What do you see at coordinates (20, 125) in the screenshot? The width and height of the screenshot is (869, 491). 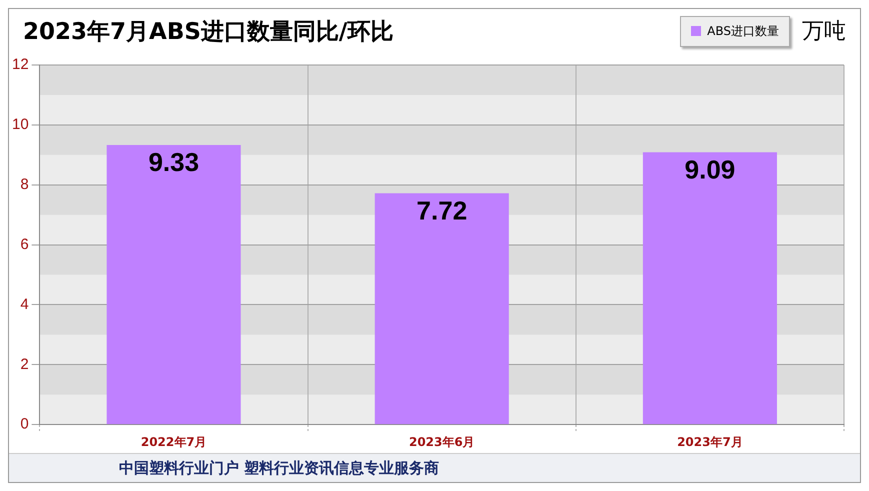 I see `y-tick-label: 10` at bounding box center [20, 125].